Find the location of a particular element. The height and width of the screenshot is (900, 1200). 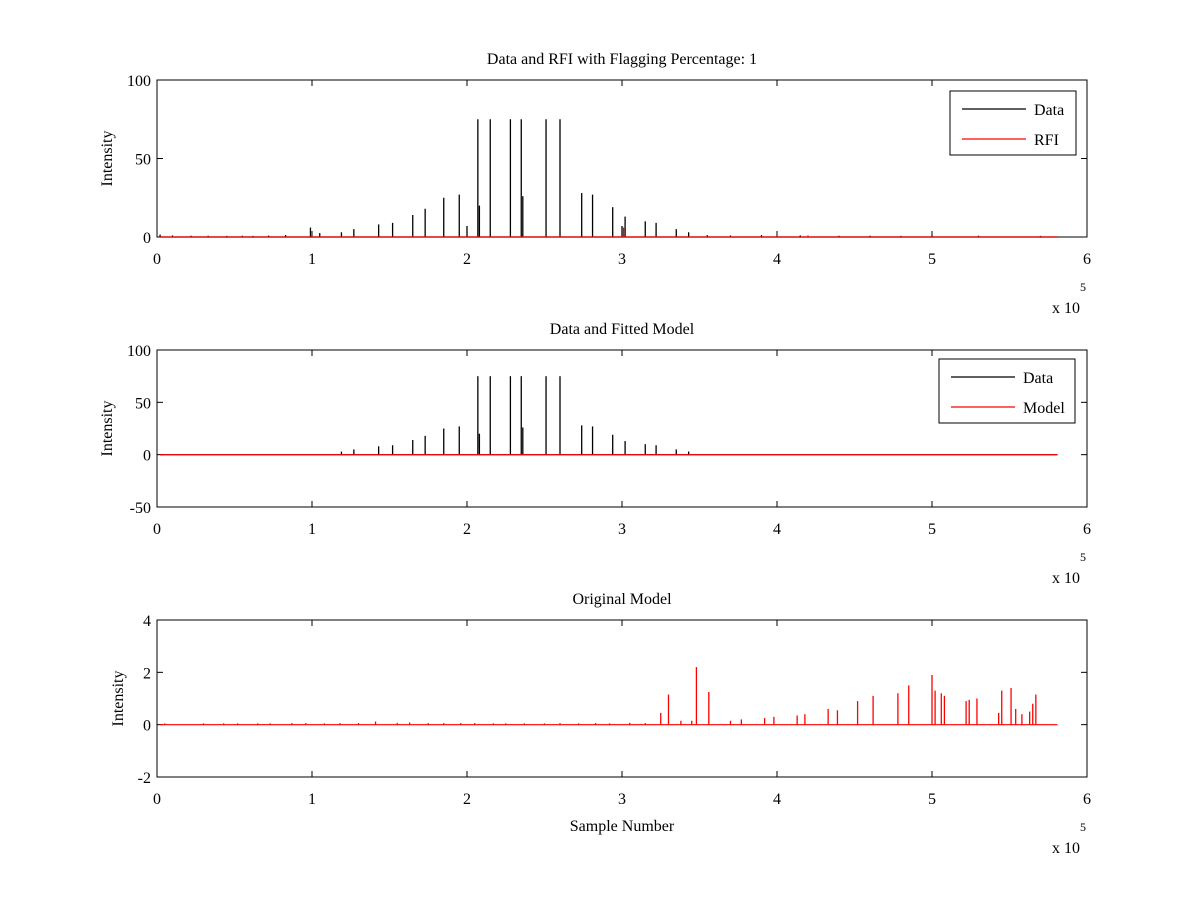

legend-label: RFI is located at coordinates (1046, 140).